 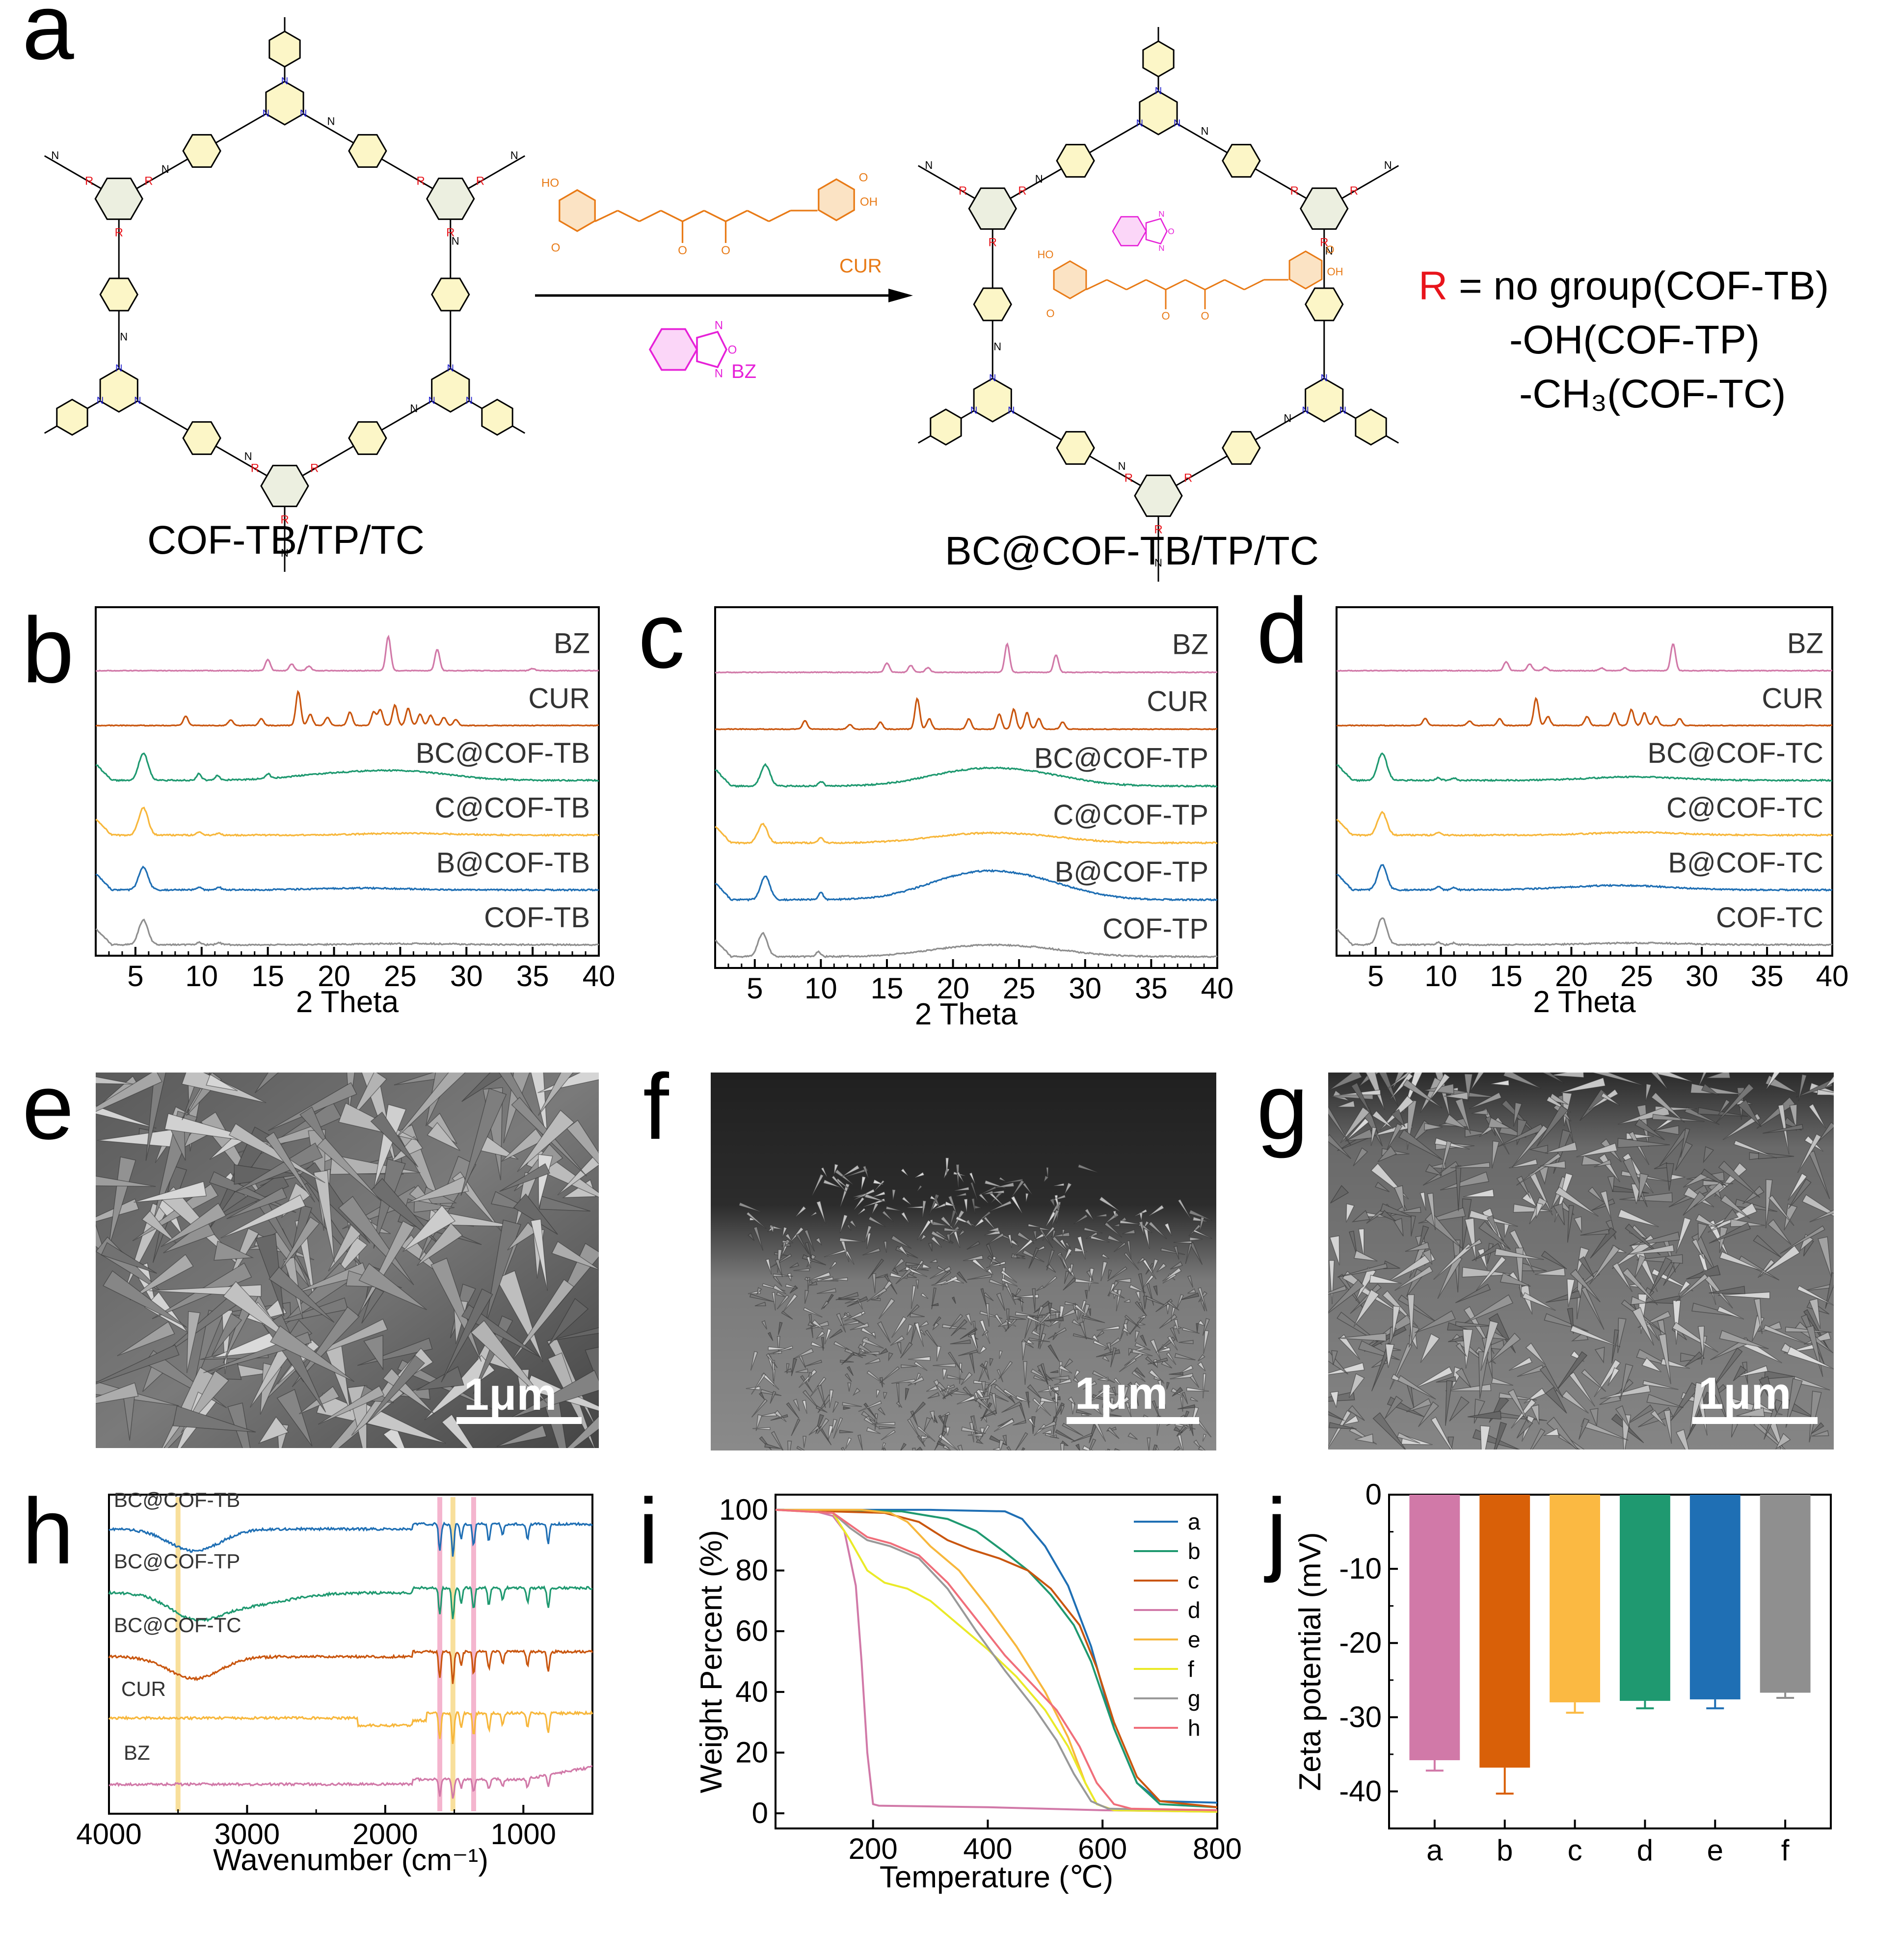 What do you see at coordinates (1175, 285) in the screenshot?
I see `cur-chain-bond` at bounding box center [1175, 285].